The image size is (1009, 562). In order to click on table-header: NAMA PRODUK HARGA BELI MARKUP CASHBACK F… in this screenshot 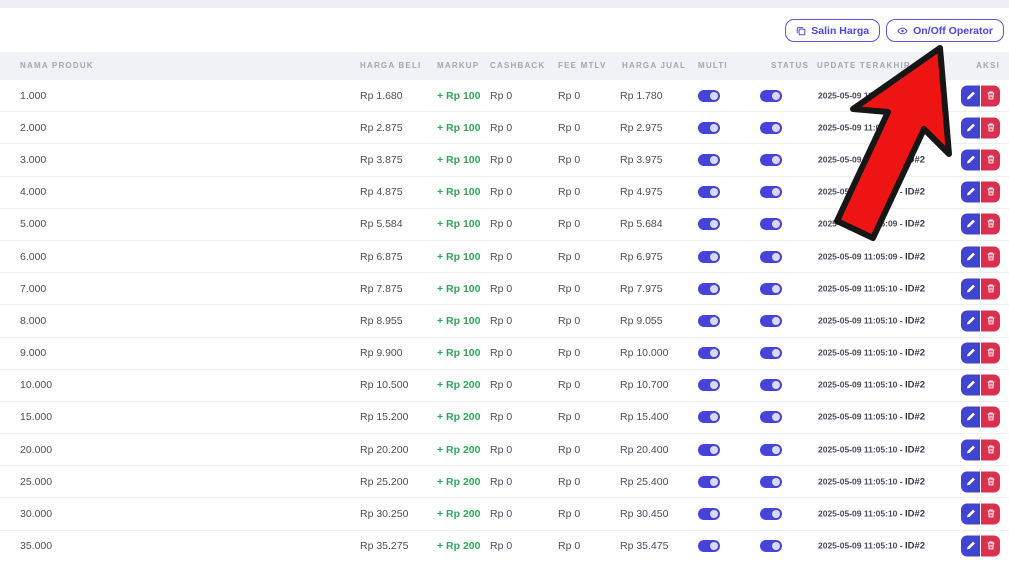, I will do `click(504, 66)`.